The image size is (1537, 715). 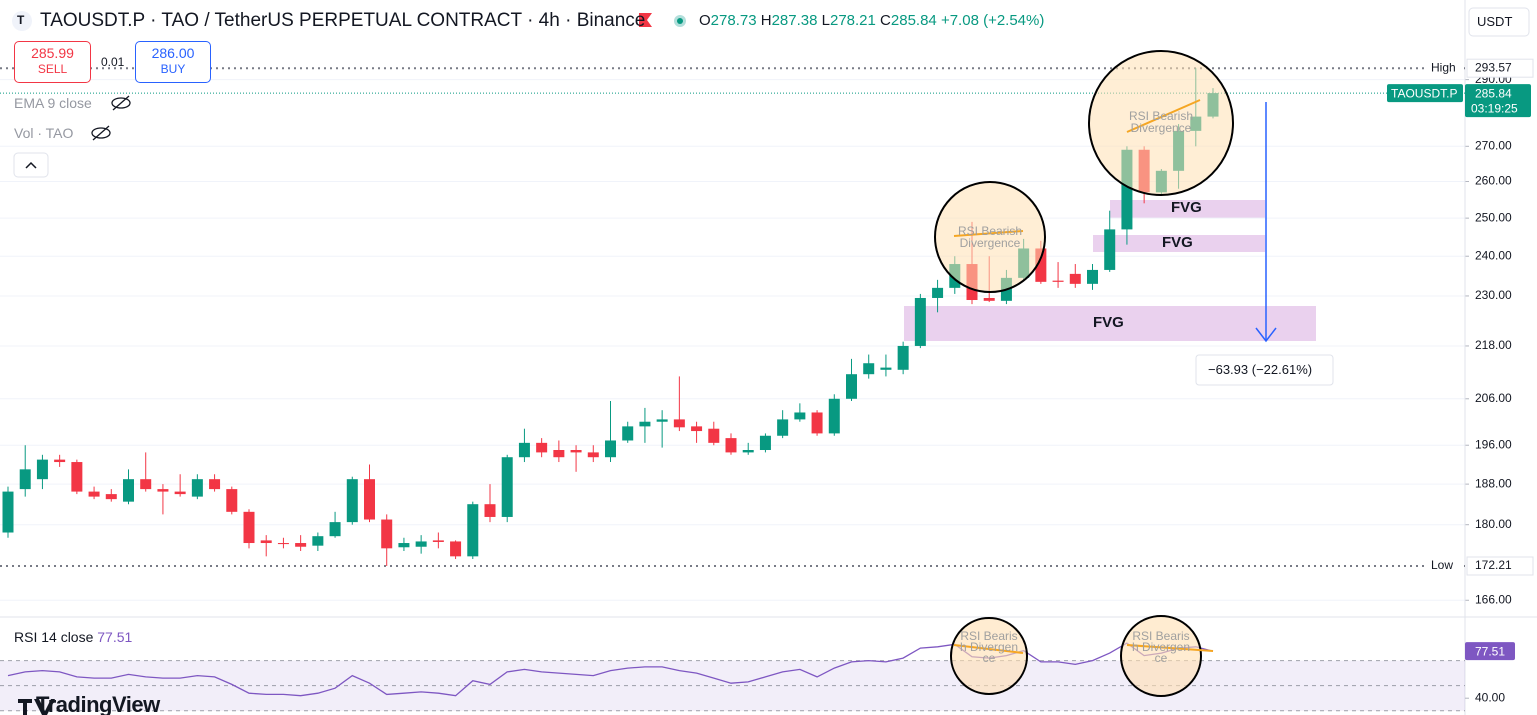 I want to click on last-price-bg, so click(x=1498, y=101).